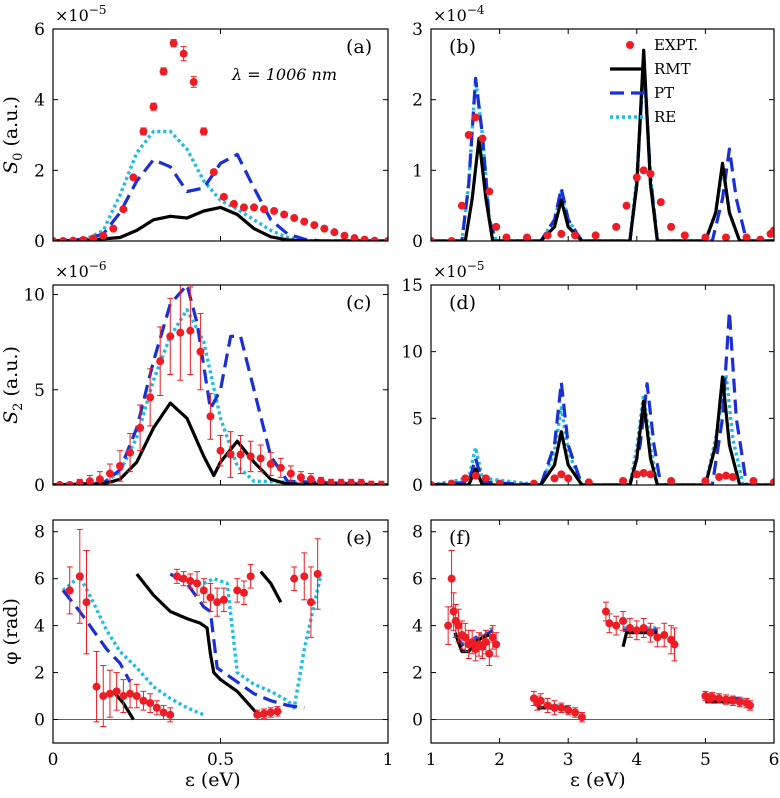 This screenshot has width=780, height=798. What do you see at coordinates (664, 93) in the screenshot?
I see `legend-label: PT` at bounding box center [664, 93].